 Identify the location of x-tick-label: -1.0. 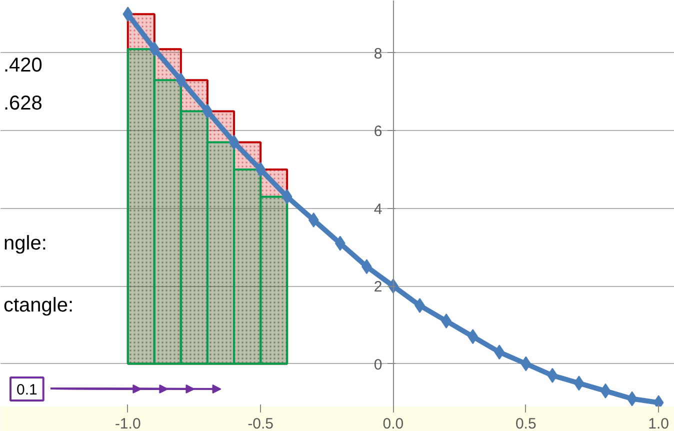
(127, 423).